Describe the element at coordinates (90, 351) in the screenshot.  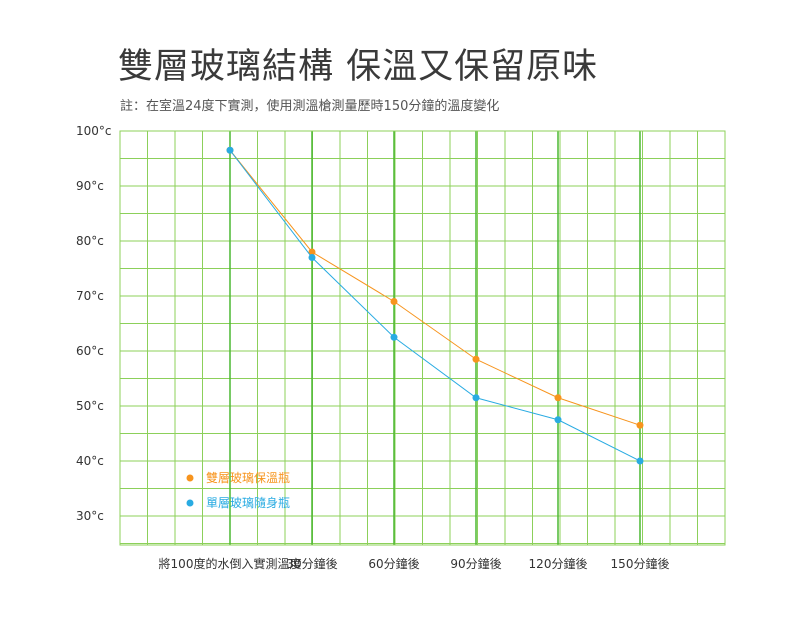
I see `y-tick-label: 60°c` at that location.